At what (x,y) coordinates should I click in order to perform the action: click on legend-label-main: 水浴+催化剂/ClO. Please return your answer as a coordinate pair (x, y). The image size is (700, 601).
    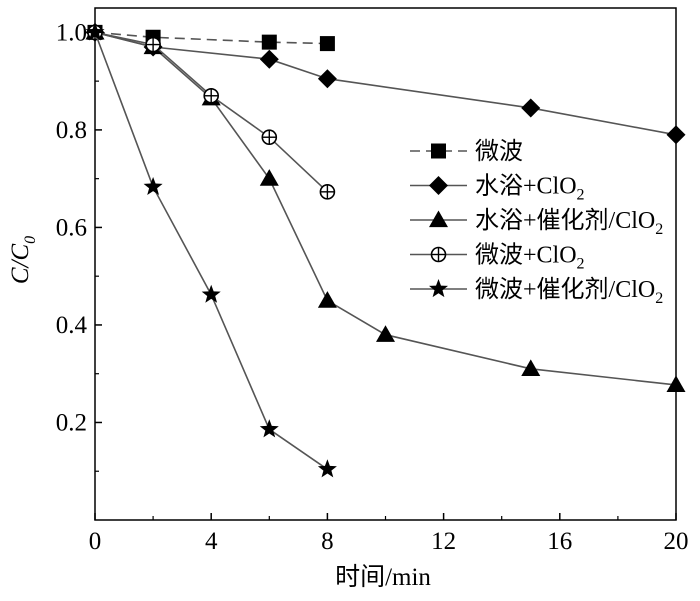
    Looking at the image, I should click on (565, 220).